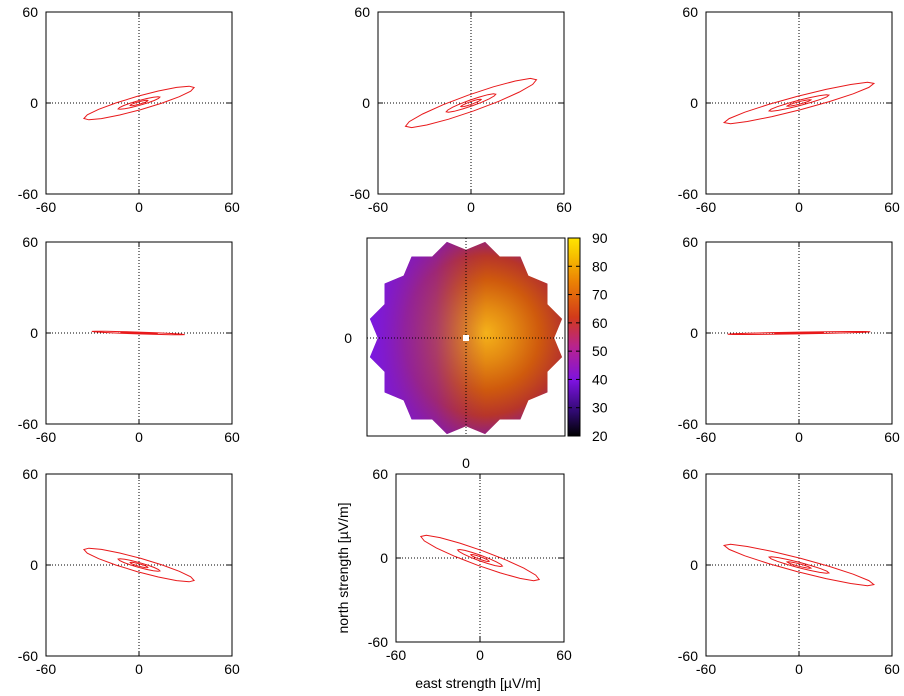  I want to click on panel-middle-left: -60 0 60 60 0 -60, so click(129, 339).